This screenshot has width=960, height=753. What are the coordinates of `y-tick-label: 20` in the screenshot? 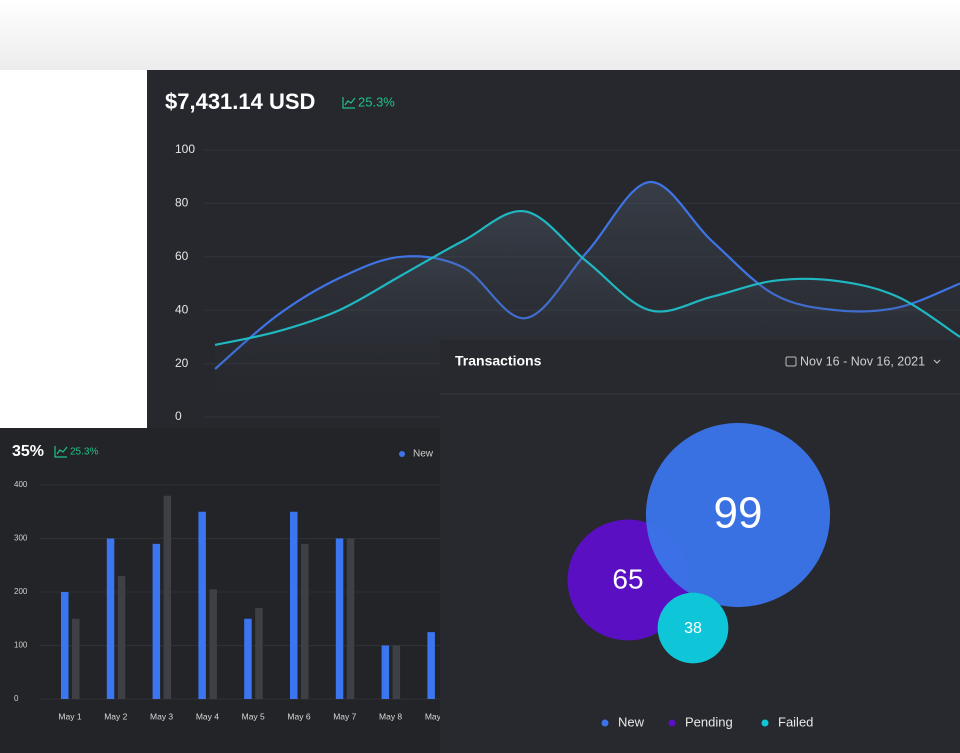 It's located at (182, 363).